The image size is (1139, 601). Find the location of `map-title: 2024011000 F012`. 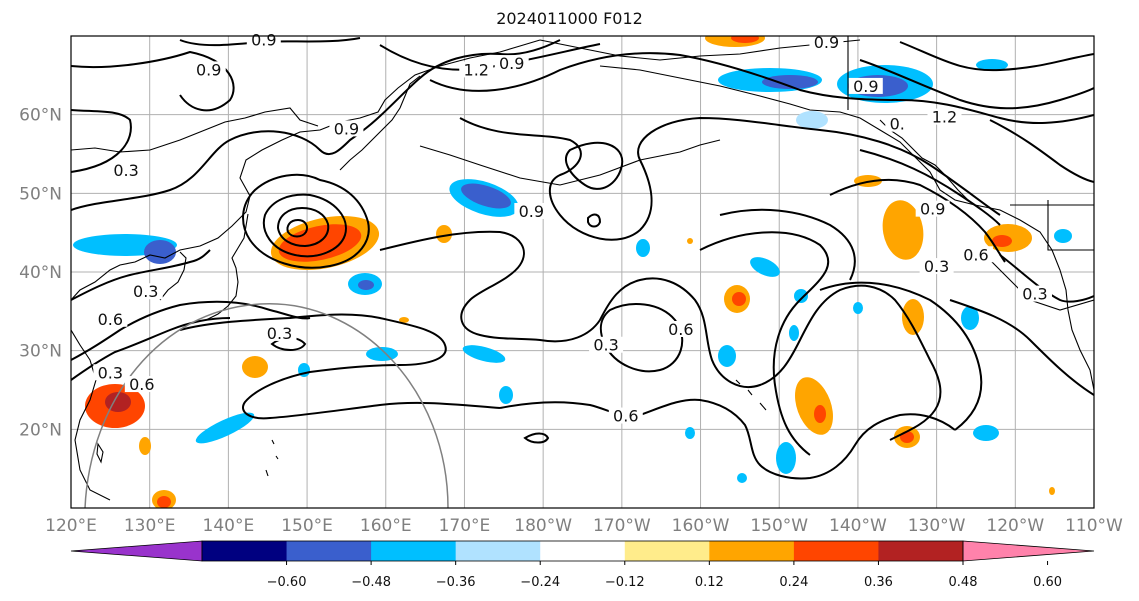

map-title: 2024011000 F012 is located at coordinates (569, 18).